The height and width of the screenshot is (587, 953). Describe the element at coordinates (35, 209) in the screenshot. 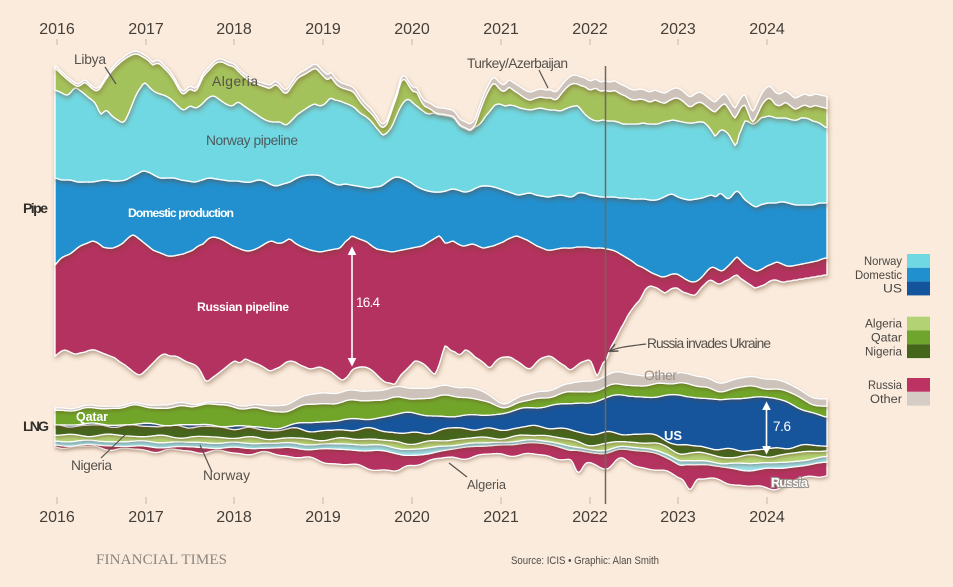

I see `svg-text: Pipe` at that location.